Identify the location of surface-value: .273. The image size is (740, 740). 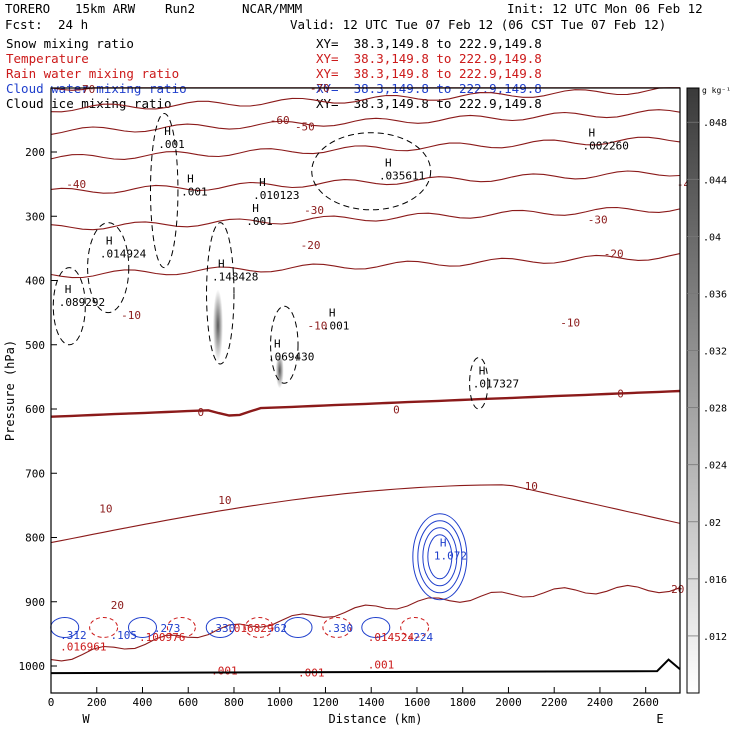
(167, 628).